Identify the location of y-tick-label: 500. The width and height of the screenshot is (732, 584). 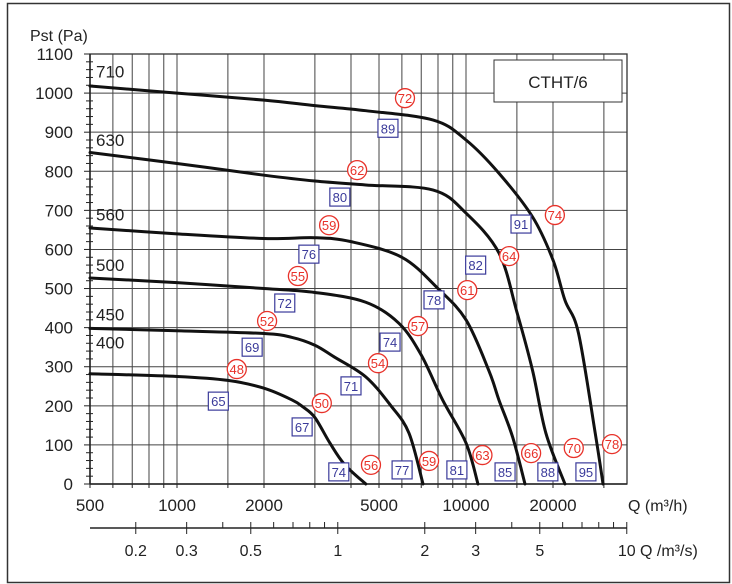
(59, 289).